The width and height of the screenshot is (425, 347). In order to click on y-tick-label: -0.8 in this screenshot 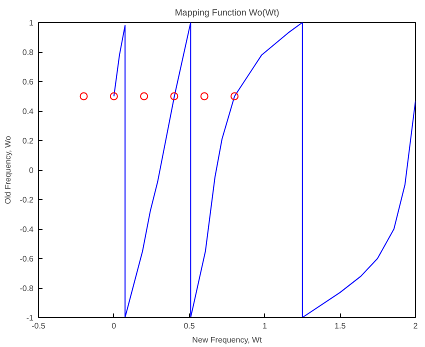, I will do `click(27, 288)`.